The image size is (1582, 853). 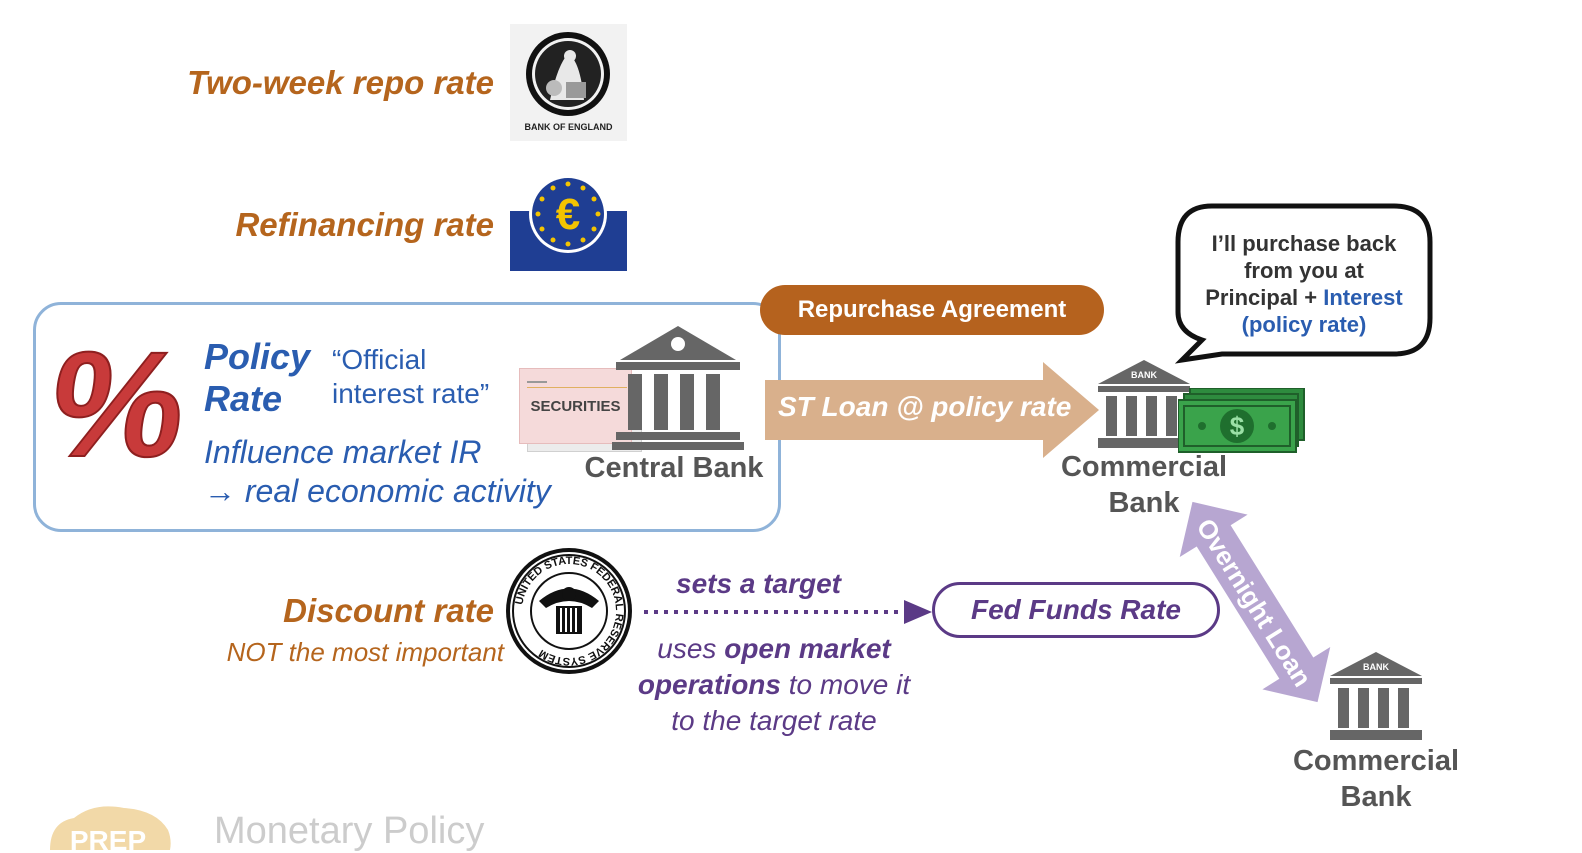 I want to click on commercial-bank-2-icon, so click(x=1376, y=696).